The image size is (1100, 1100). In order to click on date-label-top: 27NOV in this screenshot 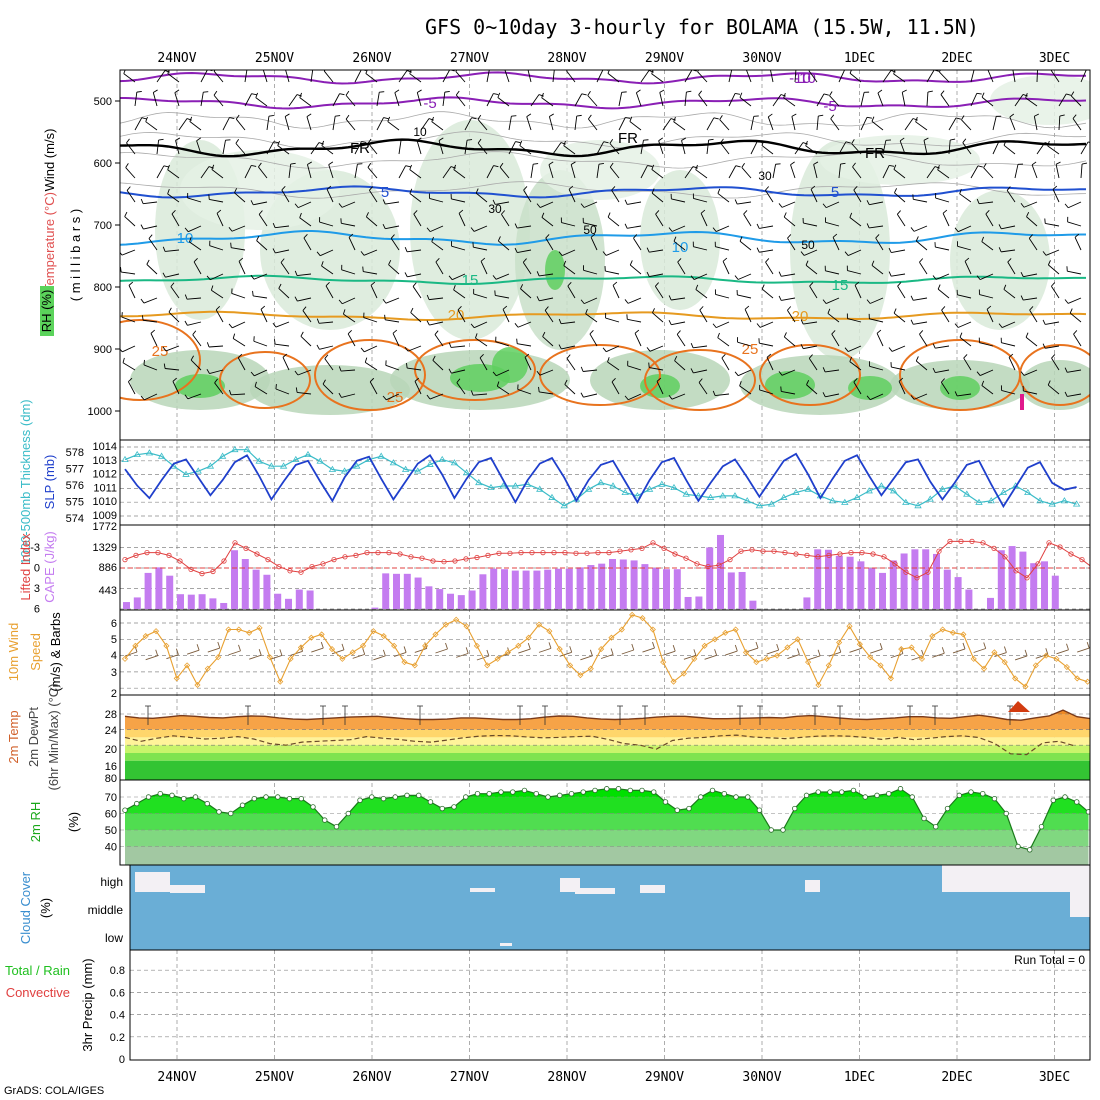, I will do `click(469, 58)`.